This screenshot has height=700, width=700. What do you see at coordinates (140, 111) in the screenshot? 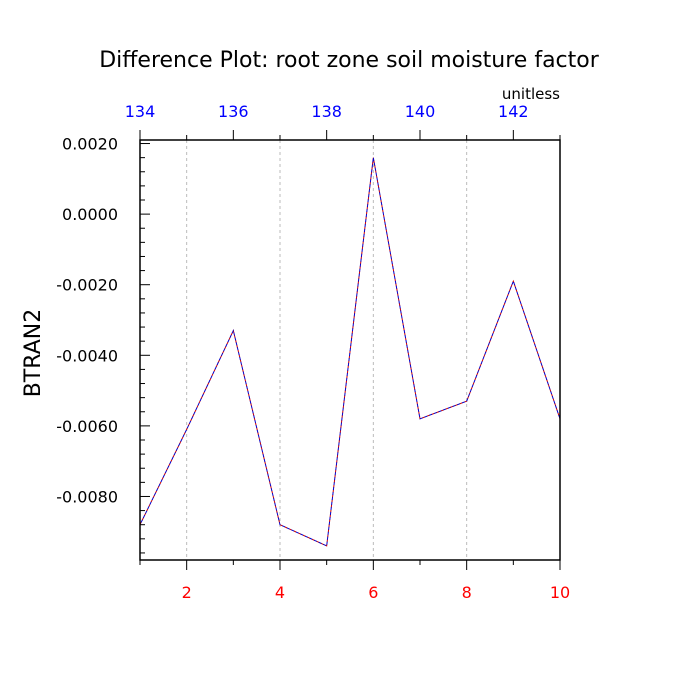
I see `x-top-tick-label: 134` at bounding box center [140, 111].